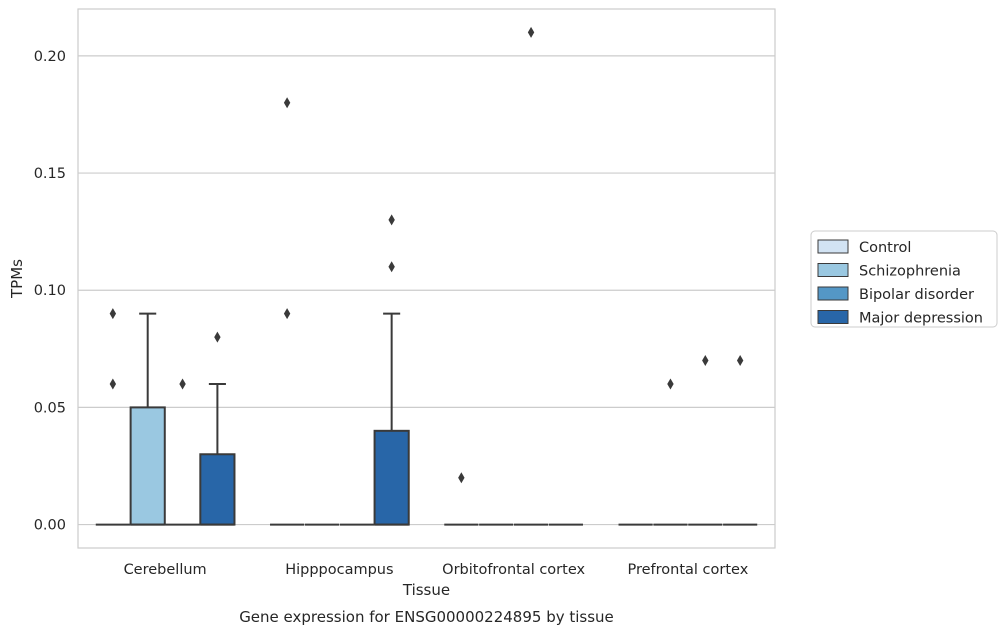  What do you see at coordinates (910, 272) in the screenshot?
I see `legend-label: Schizophrenia` at bounding box center [910, 272].